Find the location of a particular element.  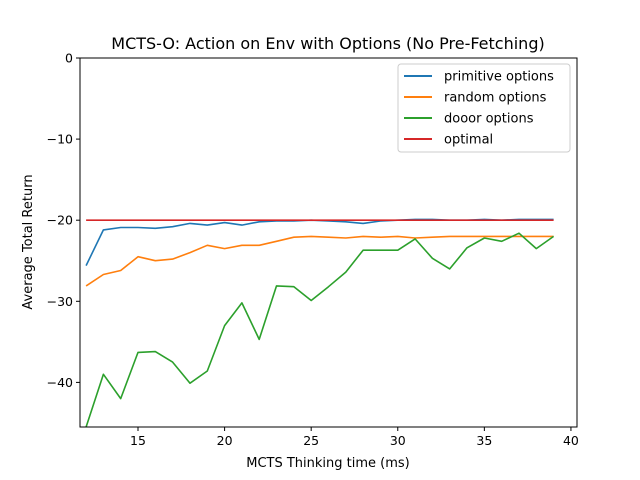

x-axis-label: MCTS Thinking time (ms) is located at coordinates (328, 463).